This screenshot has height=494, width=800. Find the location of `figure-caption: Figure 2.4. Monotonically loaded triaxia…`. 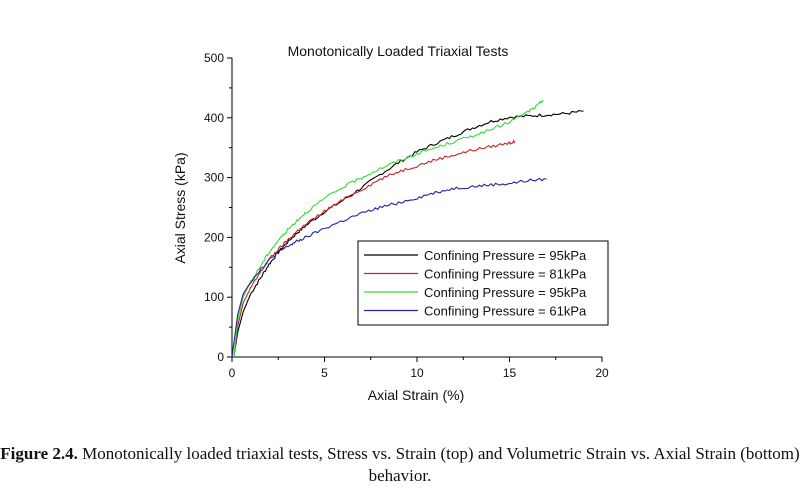

figure-caption: Figure 2.4. Monotonically loaded triaxia… is located at coordinates (400, 465).